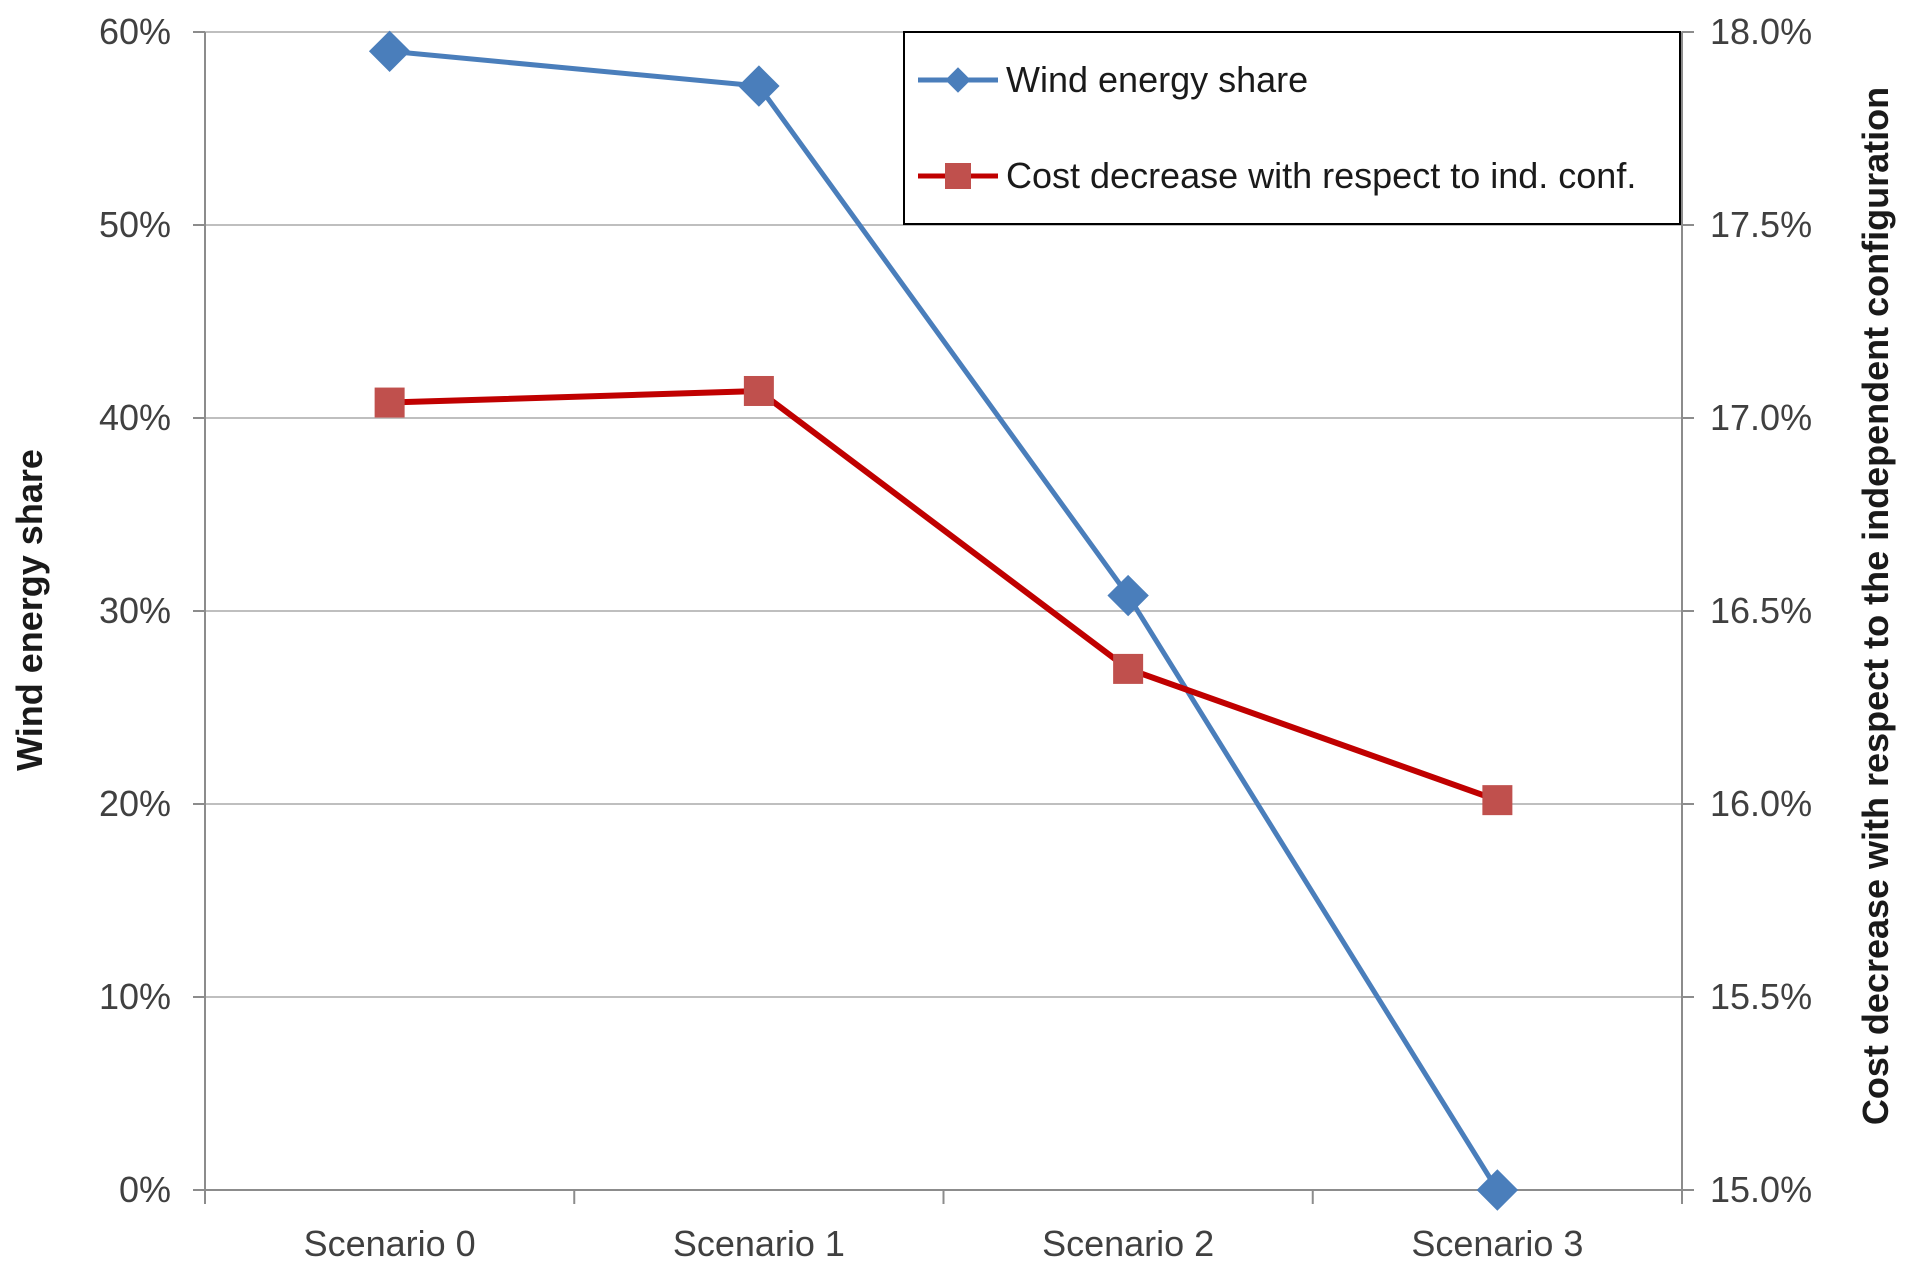 The height and width of the screenshot is (1262, 1914). I want to click on category-label: Scenario 2, so click(1128, 1242).